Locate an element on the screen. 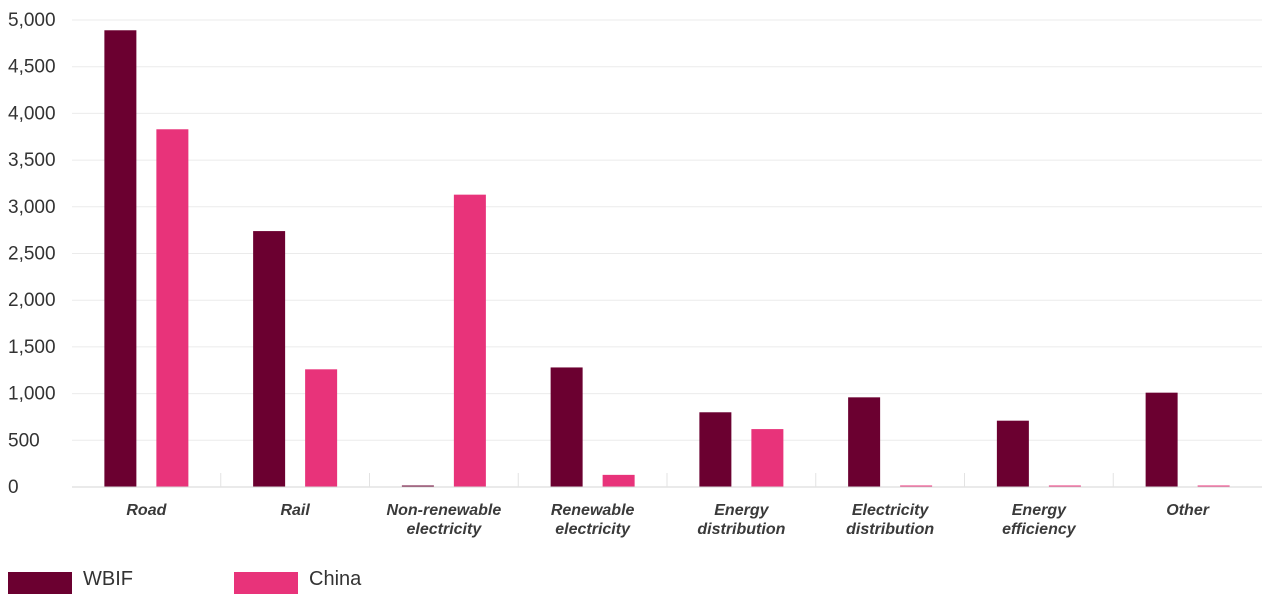 Image resolution: width=1264 pixels, height=594 pixels. legend-swatch-china is located at coordinates (266, 583).